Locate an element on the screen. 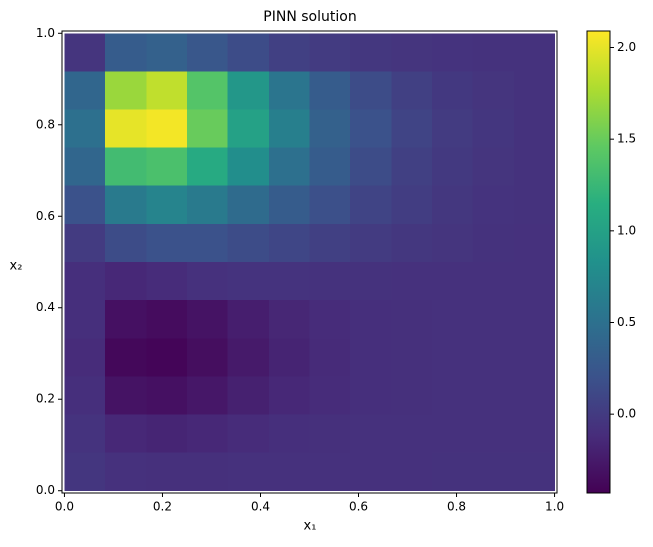 The height and width of the screenshot is (547, 653). colorbar-tick-label: 1.5 is located at coordinates (626, 139).